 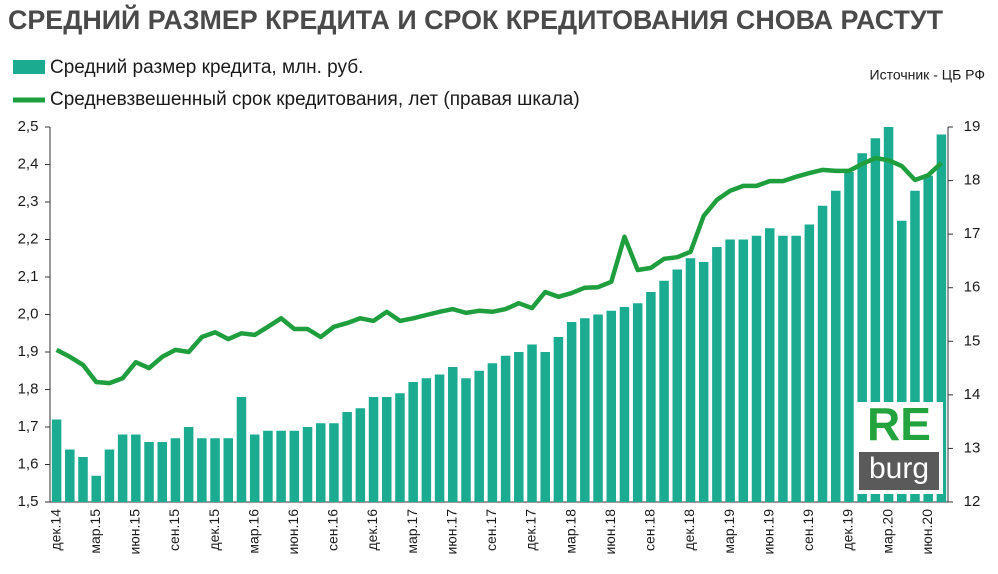 What do you see at coordinates (972, 340) in the screenshot?
I see `y2-tick-label: 15` at bounding box center [972, 340].